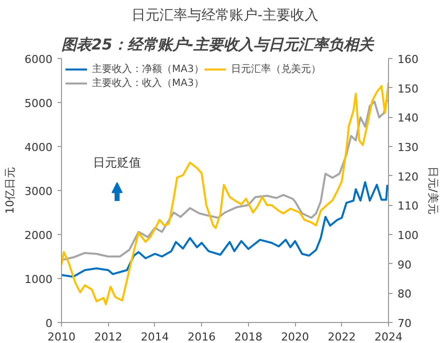 This screenshot has height=343, width=442. Describe the element at coordinates (408, 118) in the screenshot. I see `y2-tick-label: 140` at that location.